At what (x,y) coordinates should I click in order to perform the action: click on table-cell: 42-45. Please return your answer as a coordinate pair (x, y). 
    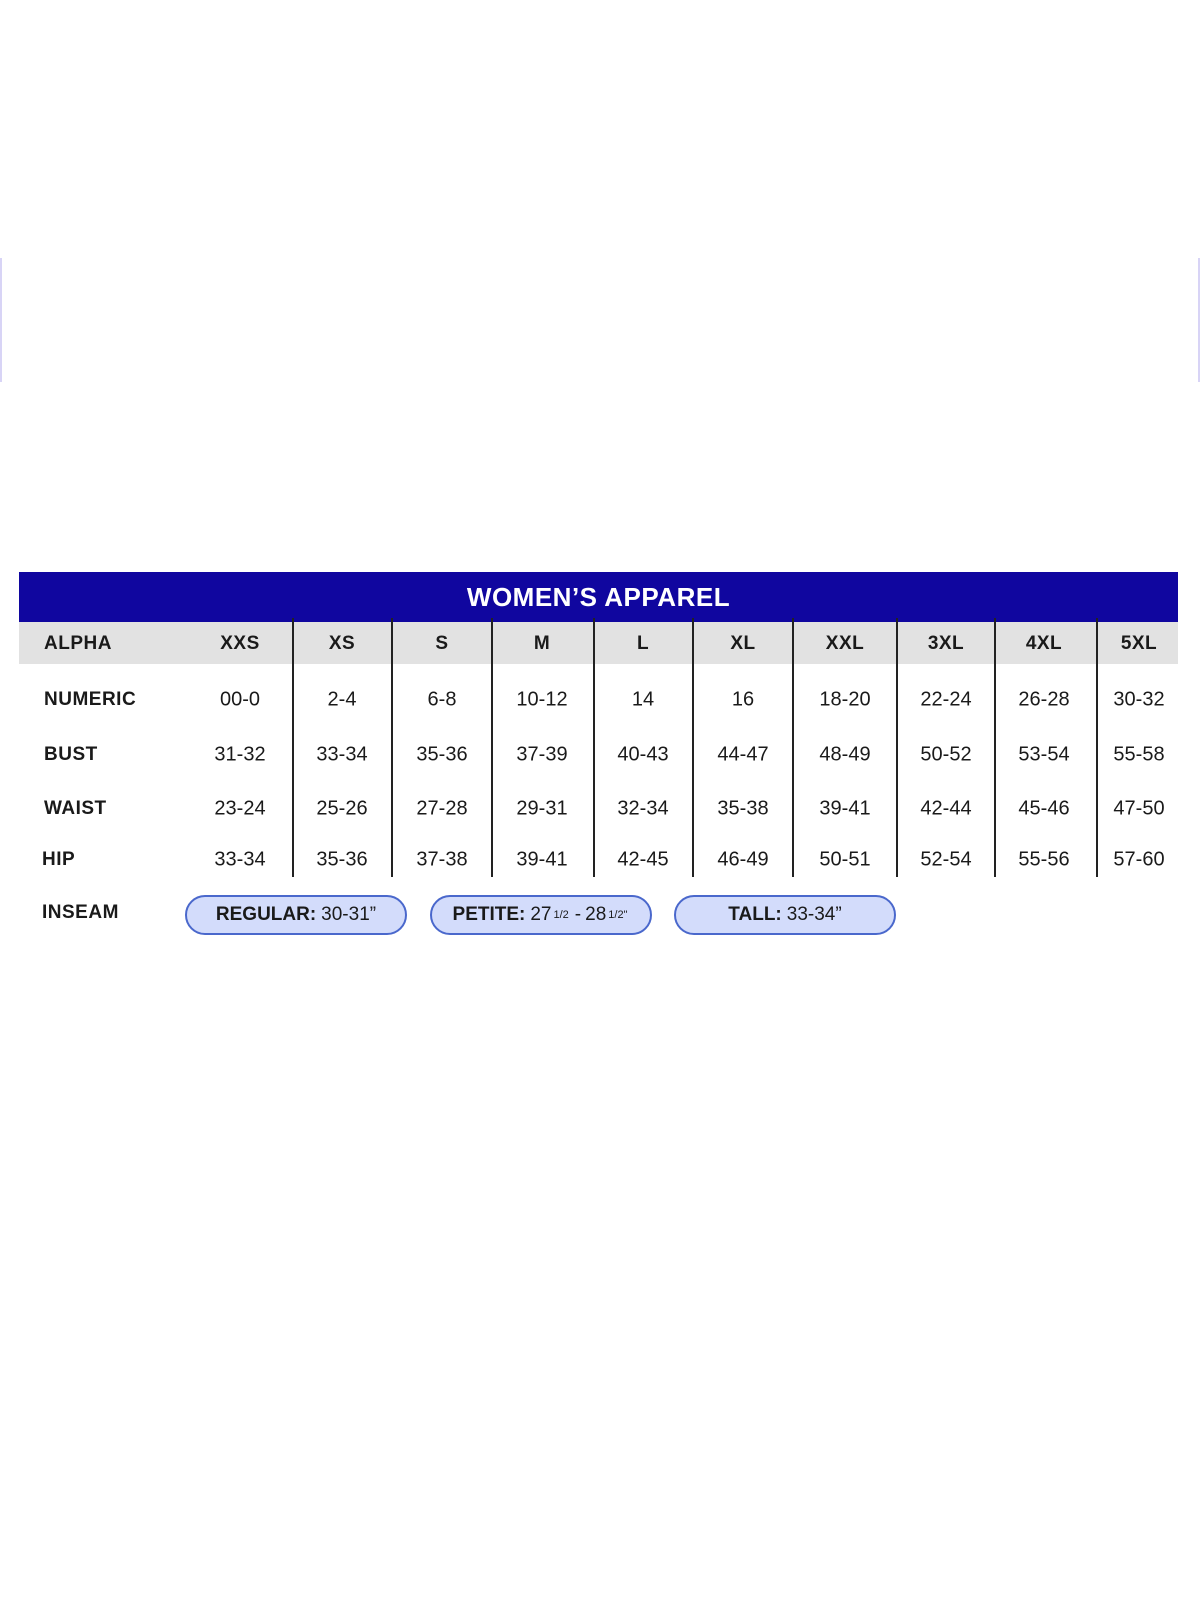
    Looking at the image, I should click on (643, 859).